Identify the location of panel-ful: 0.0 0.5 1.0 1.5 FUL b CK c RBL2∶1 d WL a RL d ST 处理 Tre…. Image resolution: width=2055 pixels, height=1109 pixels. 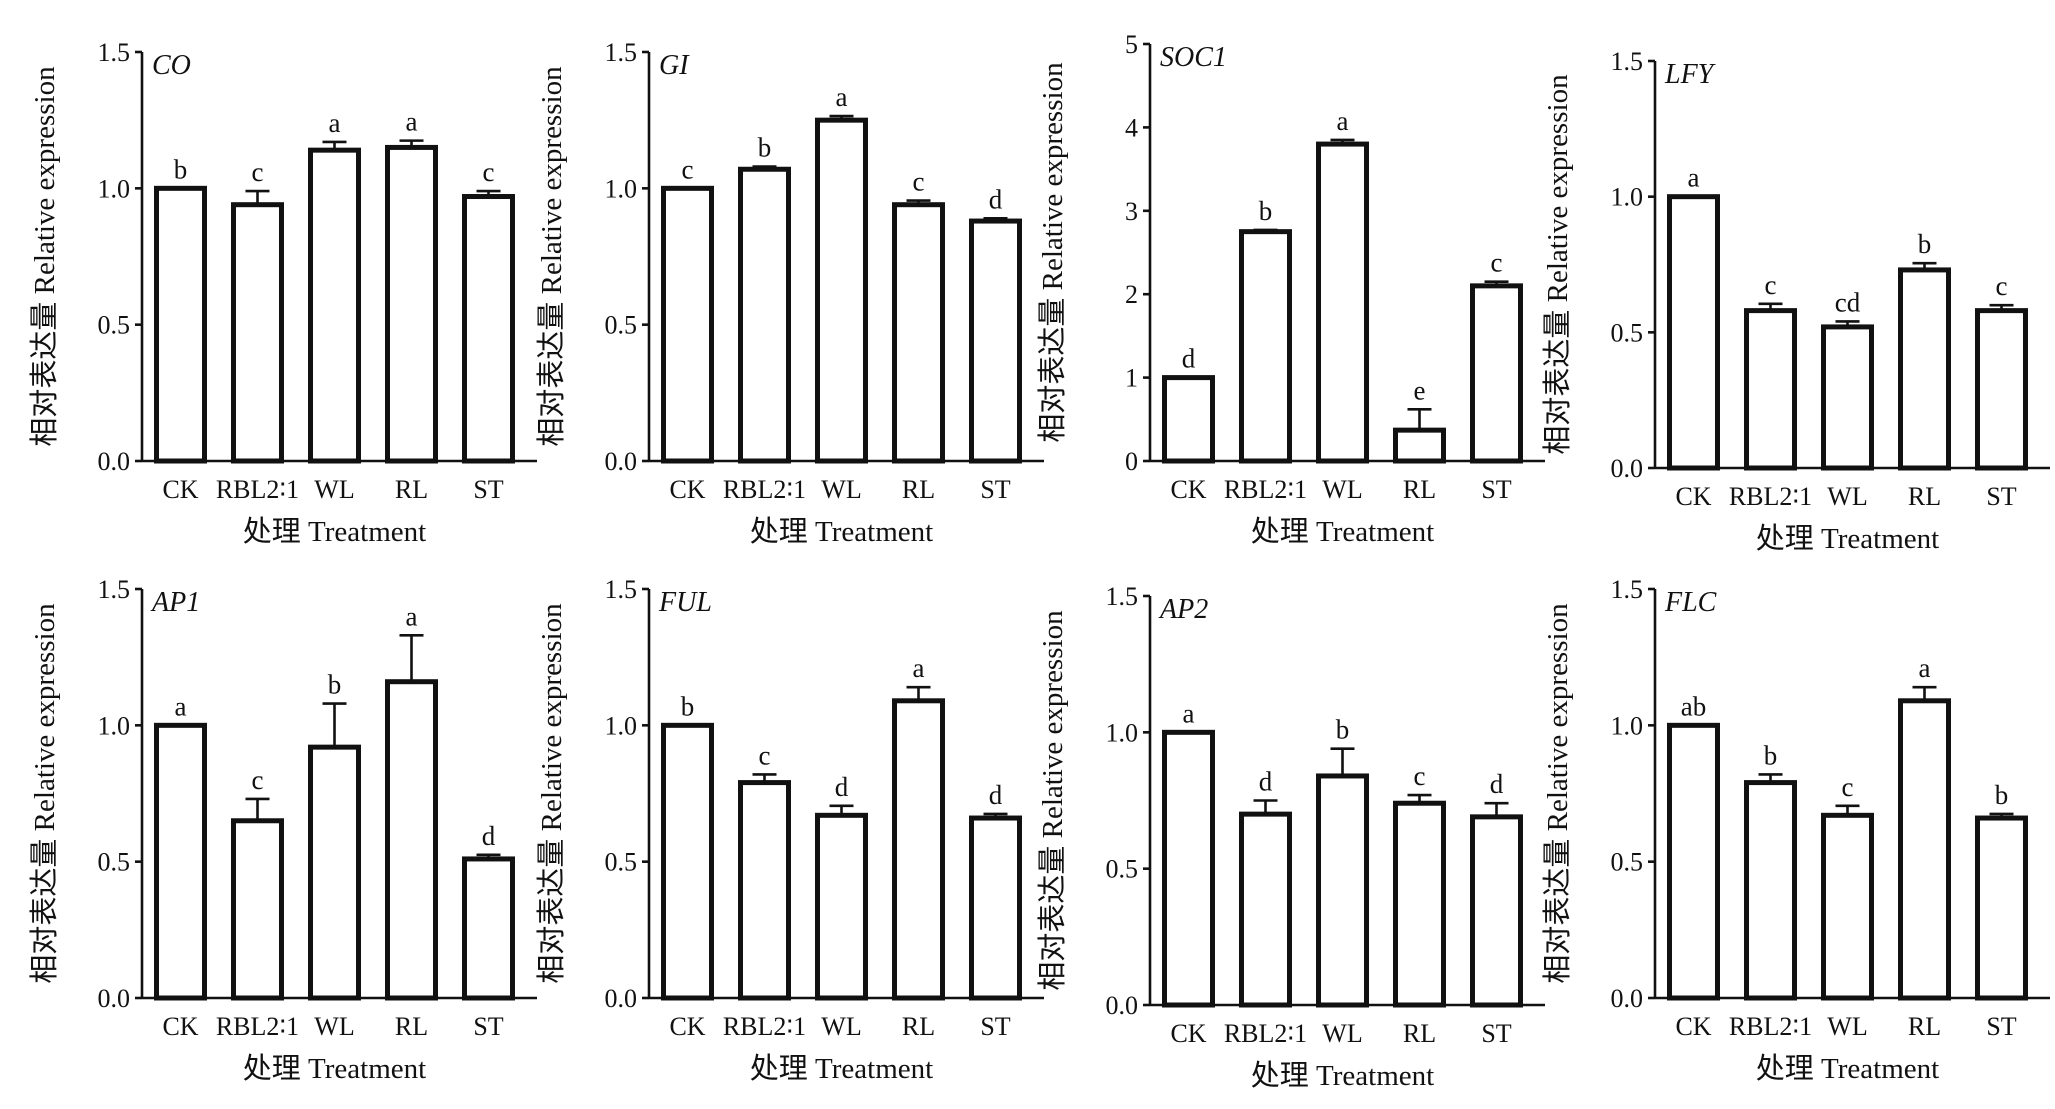
(789, 830).